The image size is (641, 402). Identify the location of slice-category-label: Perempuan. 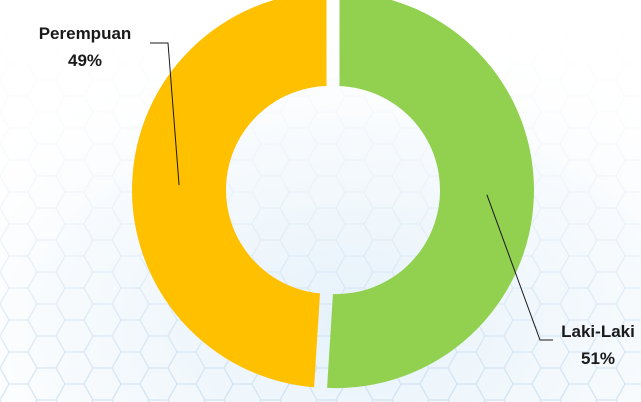
(85, 33).